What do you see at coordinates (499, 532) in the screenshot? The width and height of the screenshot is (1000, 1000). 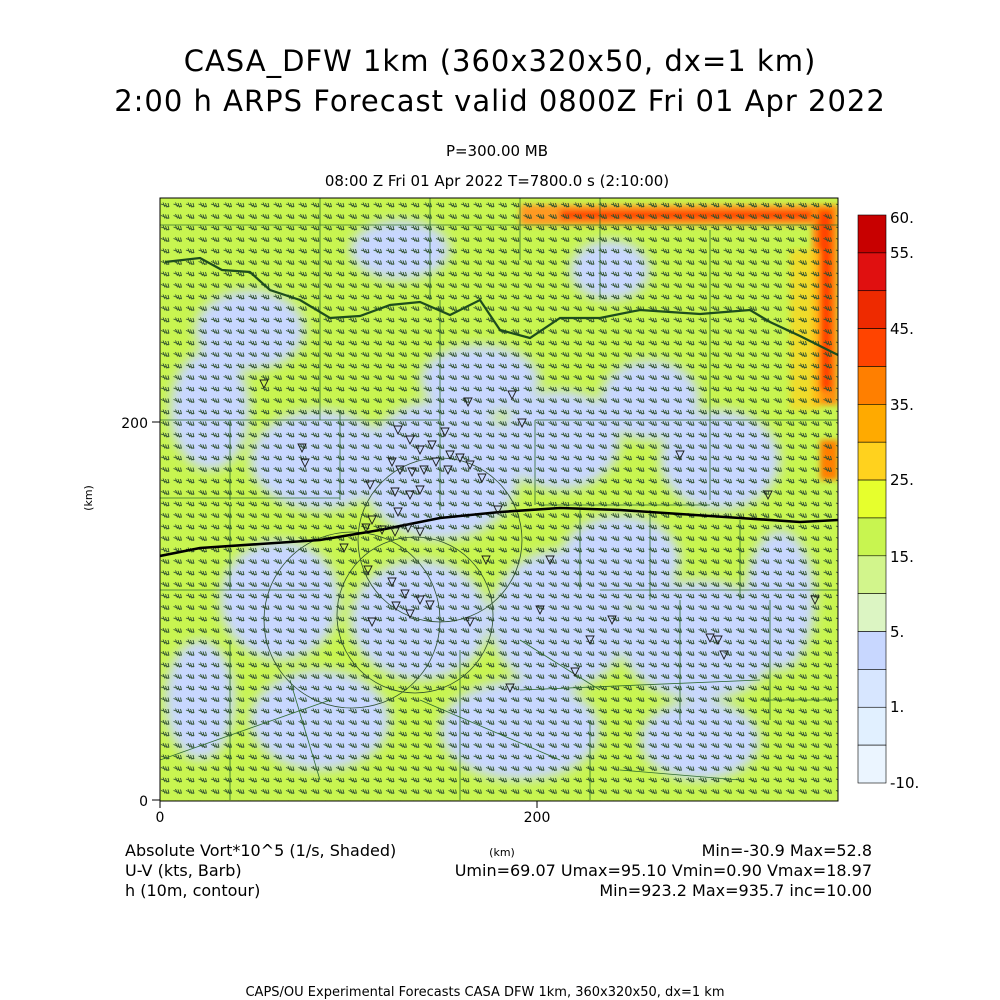 I see `height-contour-south` at bounding box center [499, 532].